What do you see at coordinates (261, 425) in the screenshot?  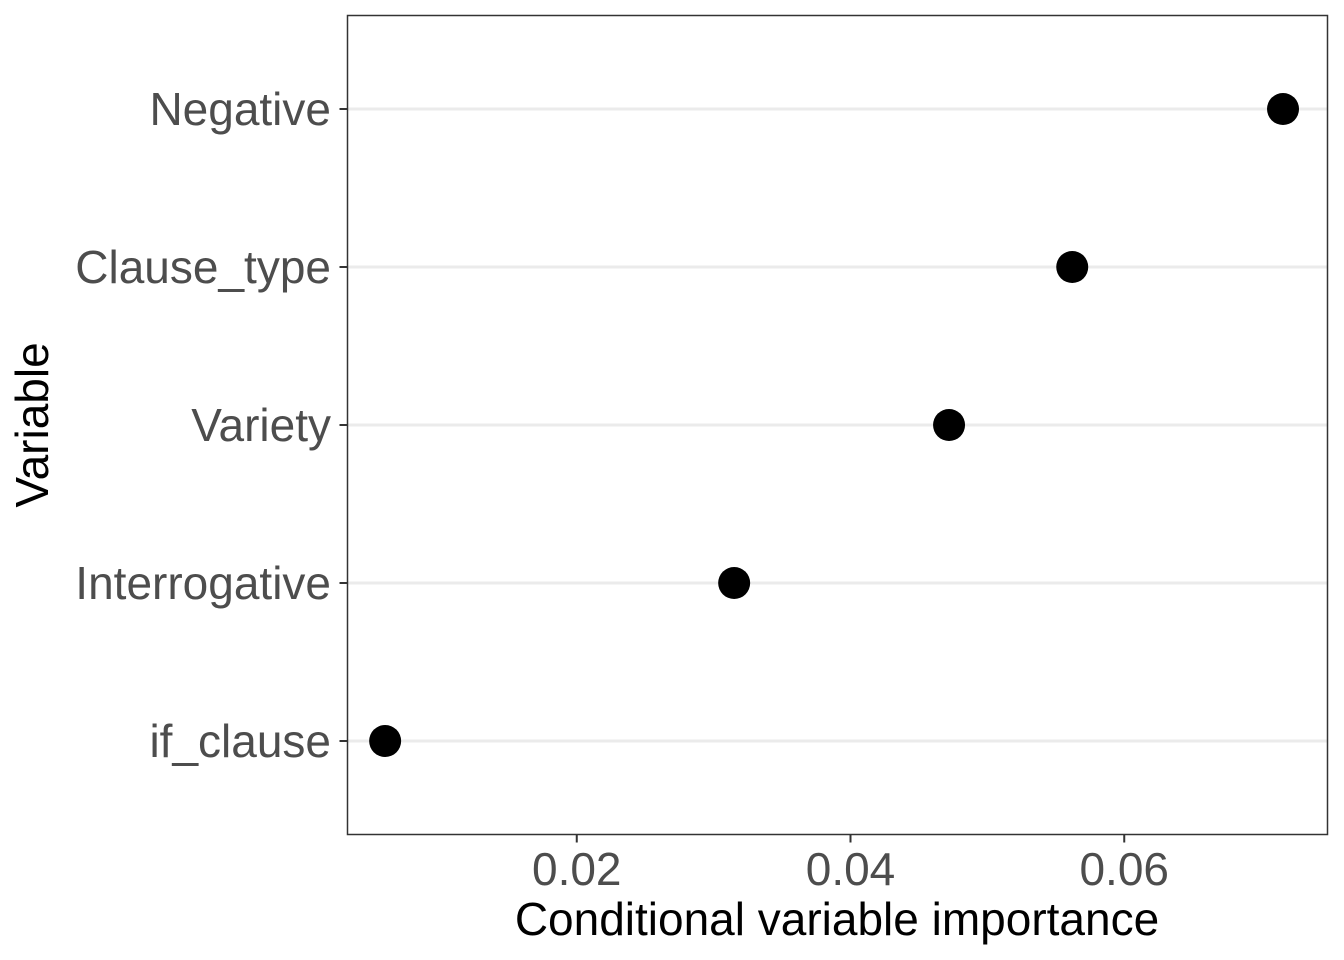 I see `y-tick-label-variety: Variety` at bounding box center [261, 425].